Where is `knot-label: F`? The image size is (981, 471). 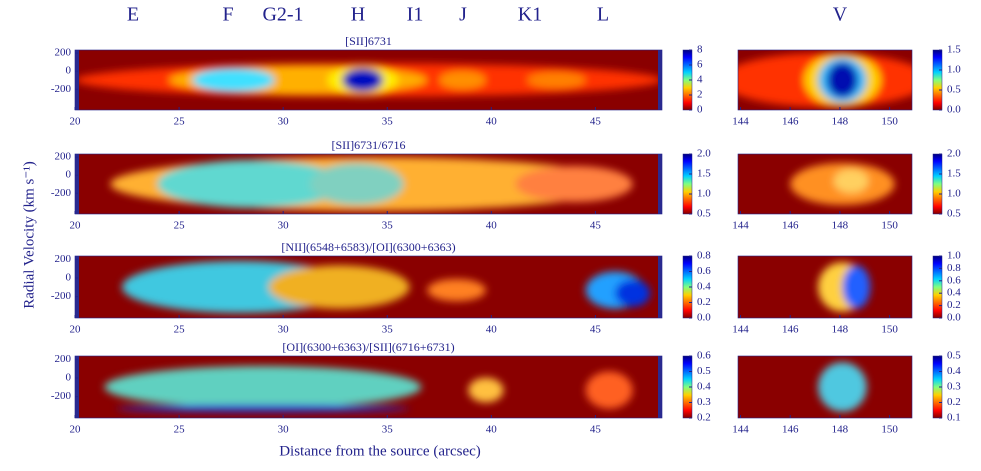 knot-label: F is located at coordinates (227, 15).